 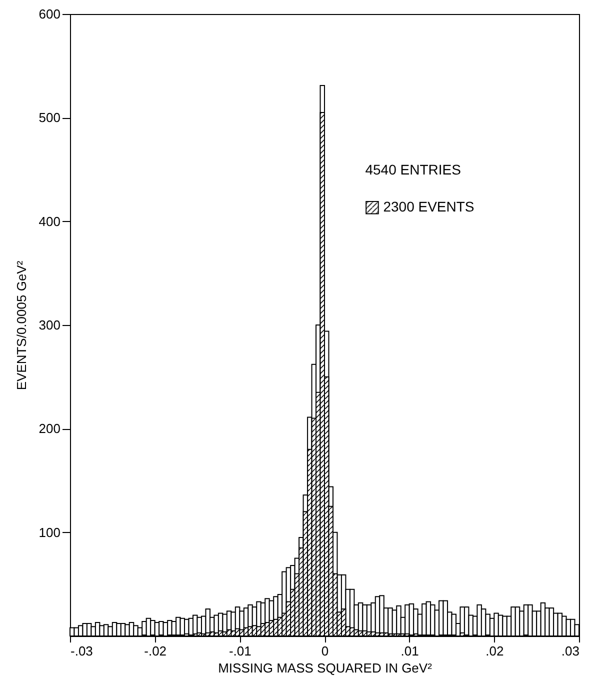 I want to click on y-tick-label: 300, so click(x=49, y=325).